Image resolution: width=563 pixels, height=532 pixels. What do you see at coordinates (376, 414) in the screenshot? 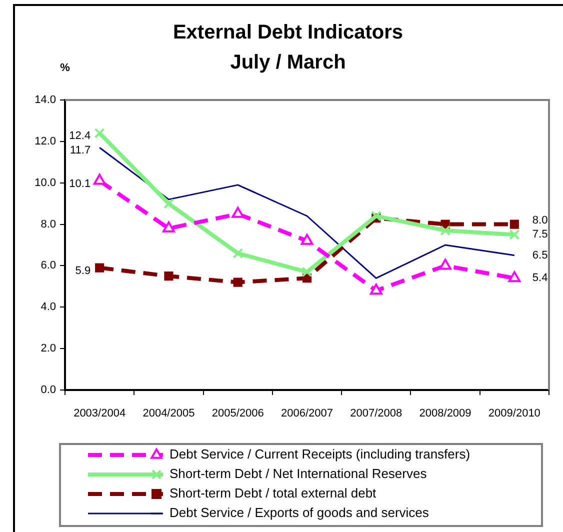
I see `x-tick-label: 2007/2008` at bounding box center [376, 414].